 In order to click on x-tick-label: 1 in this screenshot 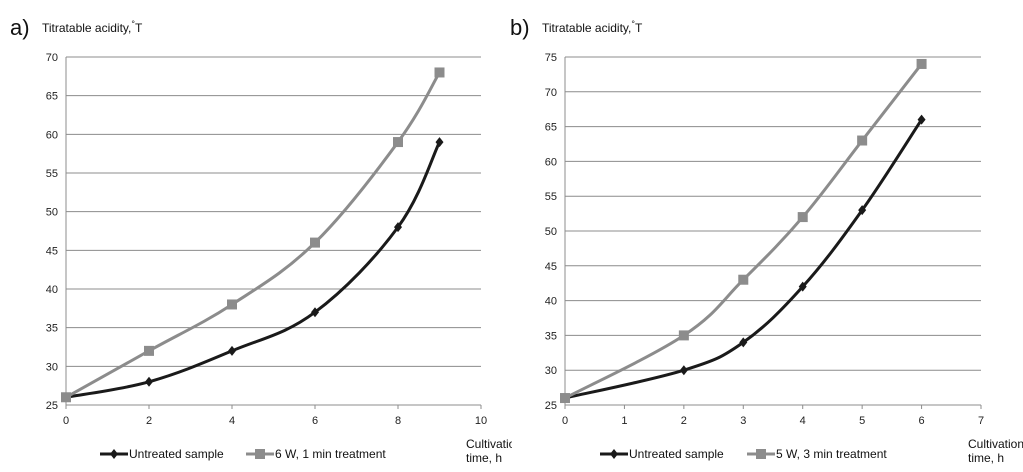, I will do `click(624, 421)`.